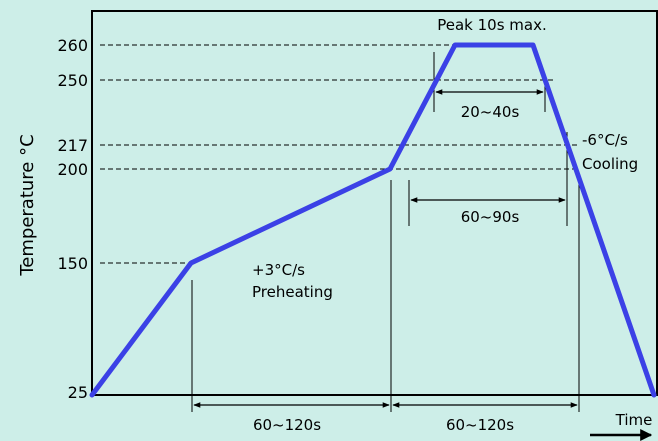  I want to click on y-axis-title: Temperature °C, so click(27, 205).